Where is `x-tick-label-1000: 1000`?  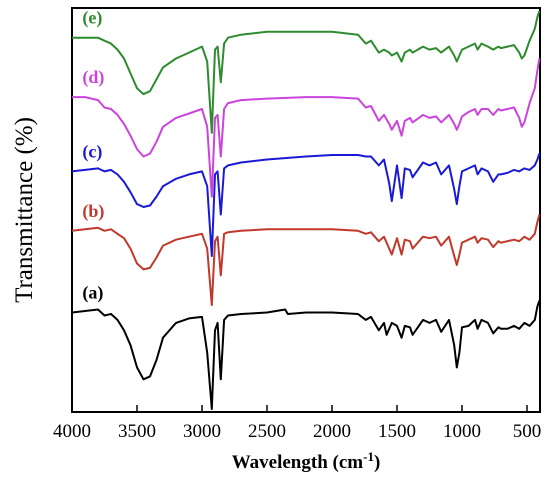 x-tick-label-1000: 1000 is located at coordinates (462, 431).